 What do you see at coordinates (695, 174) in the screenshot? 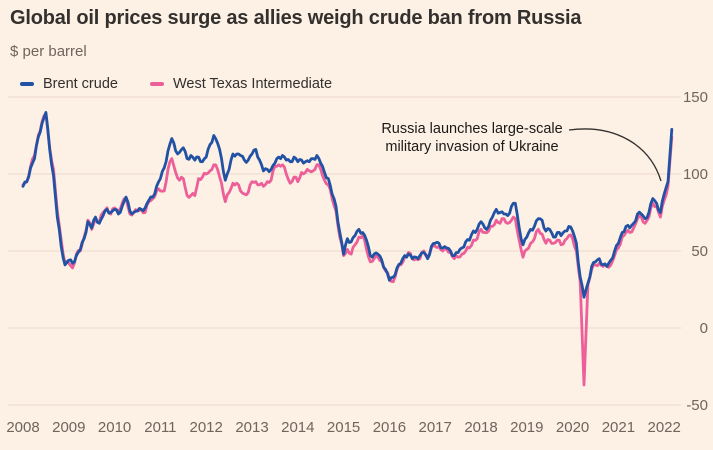
I see `y-axis-label-100: 100` at bounding box center [695, 174].